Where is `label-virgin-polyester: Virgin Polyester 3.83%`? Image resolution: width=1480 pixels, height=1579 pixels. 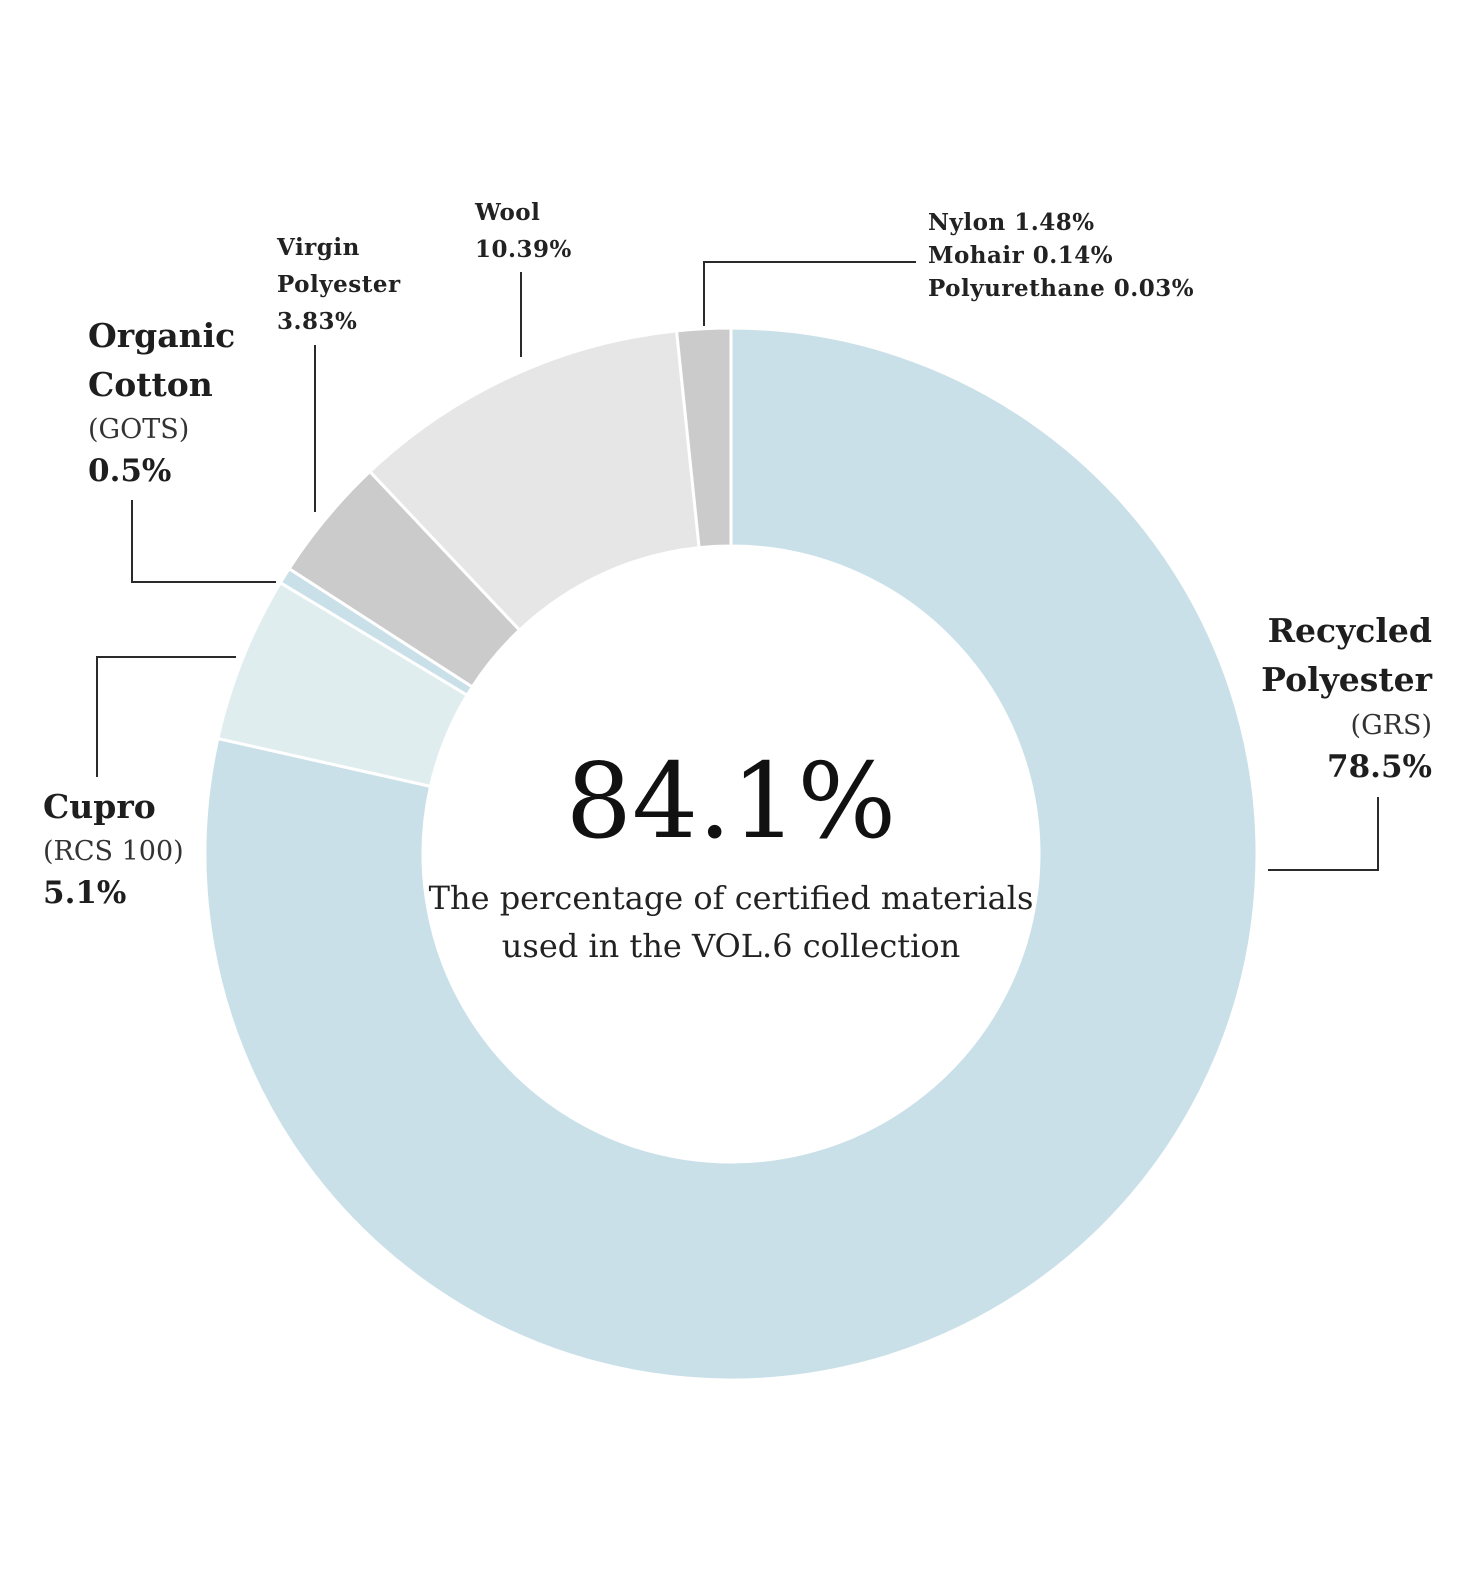
label-virgin-polyester: Virgin Polyester 3.83% is located at coordinates (338, 284).